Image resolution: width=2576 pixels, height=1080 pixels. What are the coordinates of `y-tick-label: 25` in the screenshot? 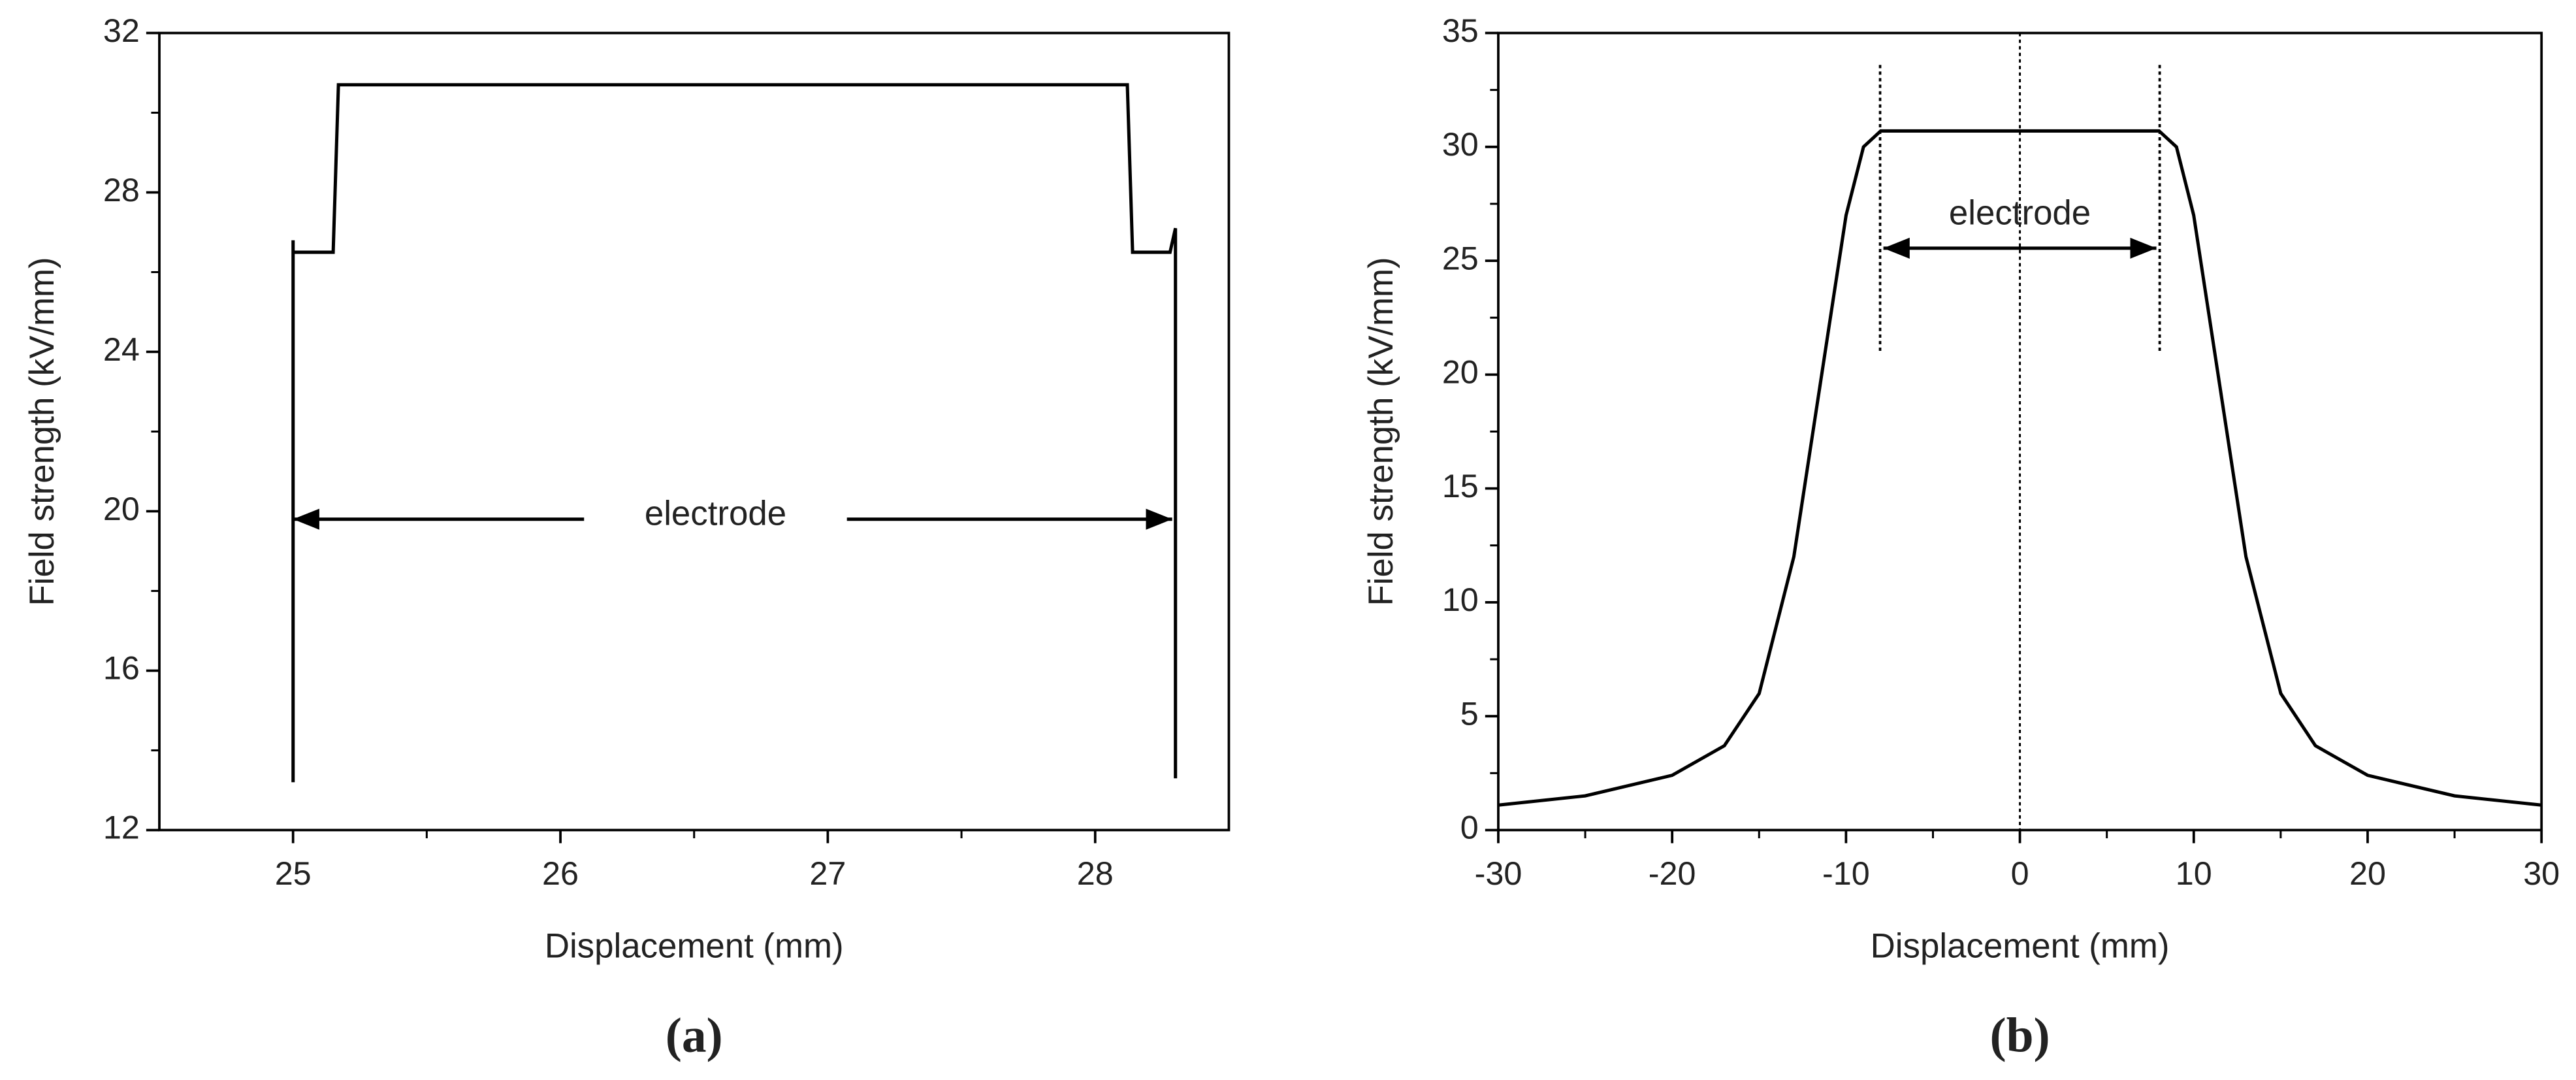 It's located at (1460, 257).